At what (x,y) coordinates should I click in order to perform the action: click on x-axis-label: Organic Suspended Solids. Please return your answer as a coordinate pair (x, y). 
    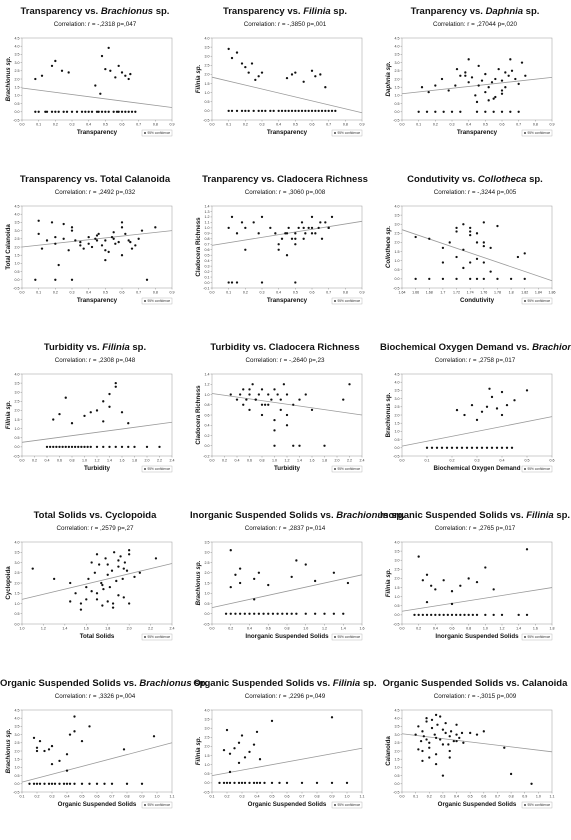
    Looking at the image, I should click on (97, 804).